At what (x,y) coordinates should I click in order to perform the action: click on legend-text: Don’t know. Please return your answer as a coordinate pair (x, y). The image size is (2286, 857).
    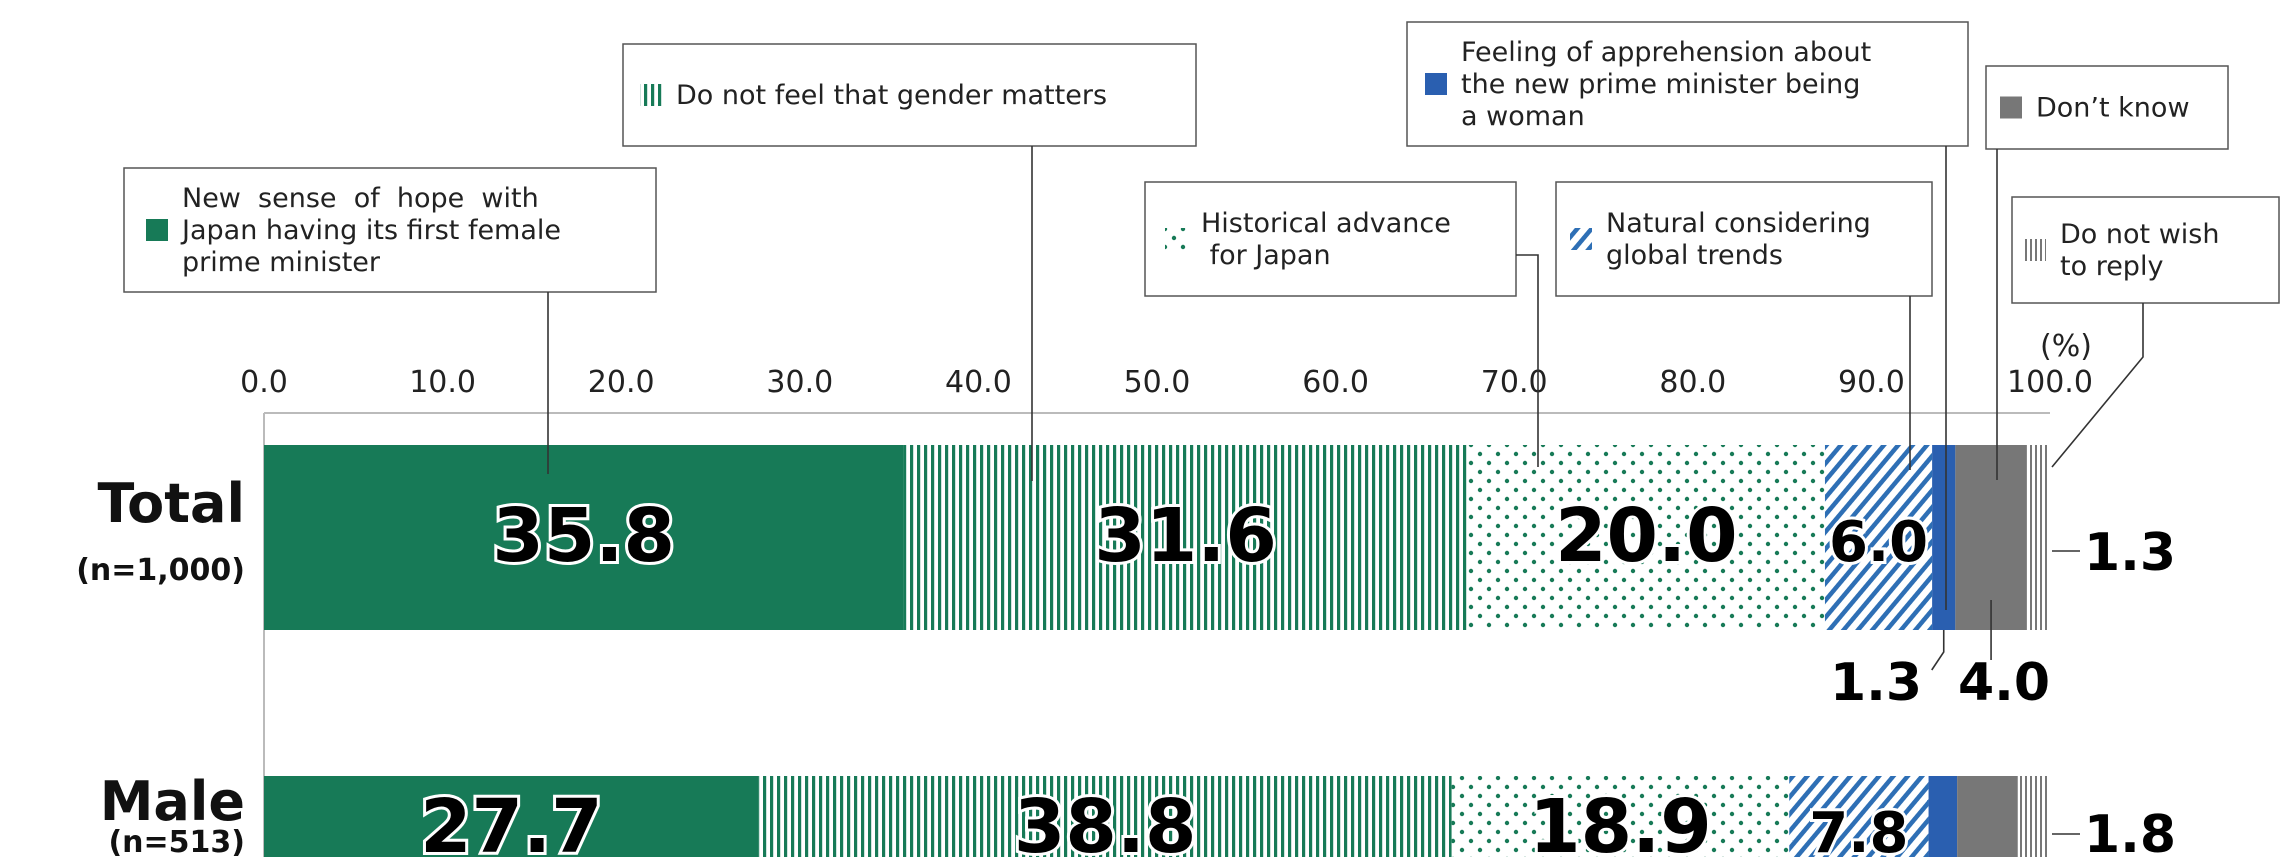
    Looking at the image, I should click on (2113, 108).